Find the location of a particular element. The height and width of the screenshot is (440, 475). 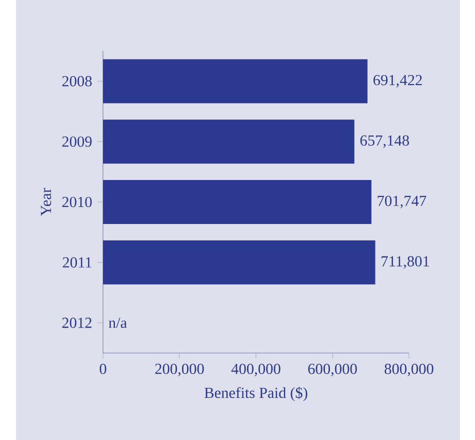

text: n/a is located at coordinates (117, 323).